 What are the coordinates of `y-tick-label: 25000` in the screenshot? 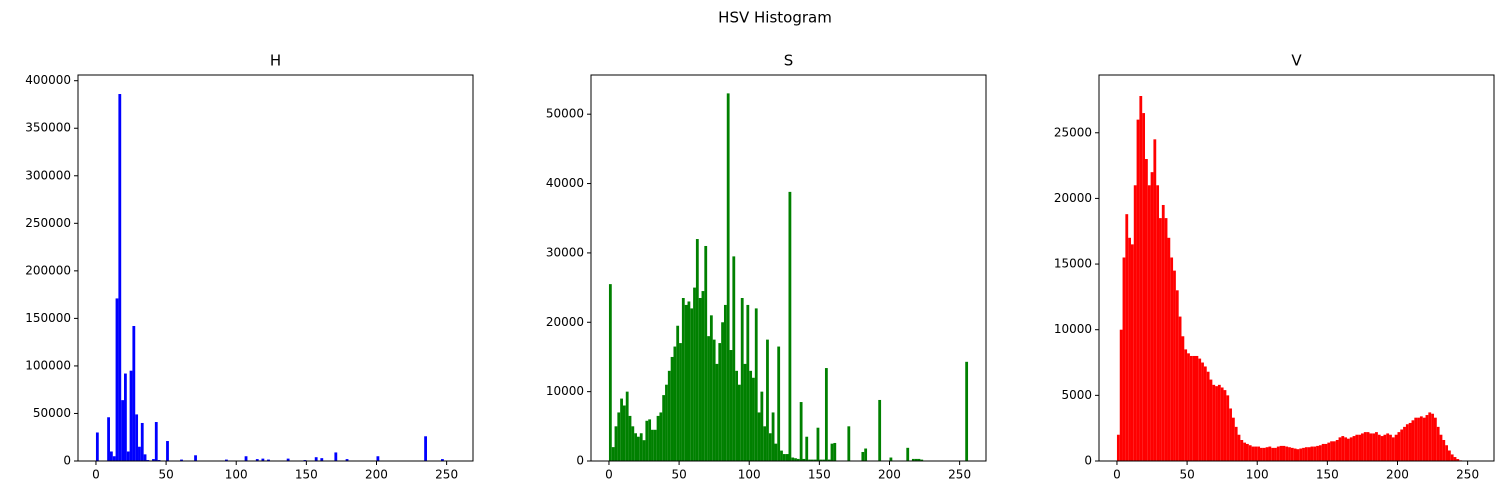 It's located at (1073, 132).